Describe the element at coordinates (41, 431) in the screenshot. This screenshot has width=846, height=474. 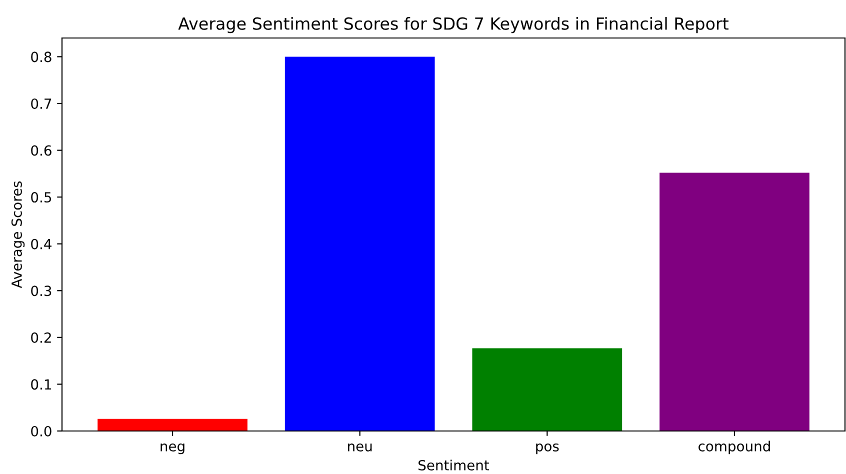
I see `y-tick-label: 0.0` at that location.